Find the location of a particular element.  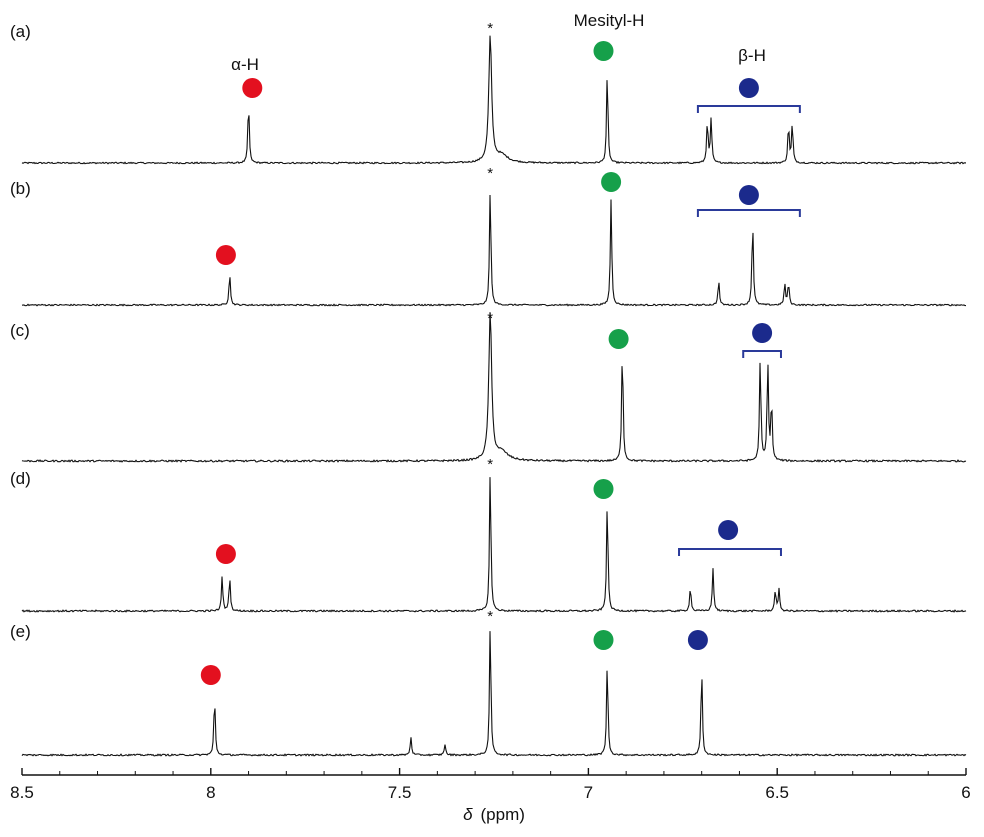

x-tick-label: 7 is located at coordinates (588, 792).